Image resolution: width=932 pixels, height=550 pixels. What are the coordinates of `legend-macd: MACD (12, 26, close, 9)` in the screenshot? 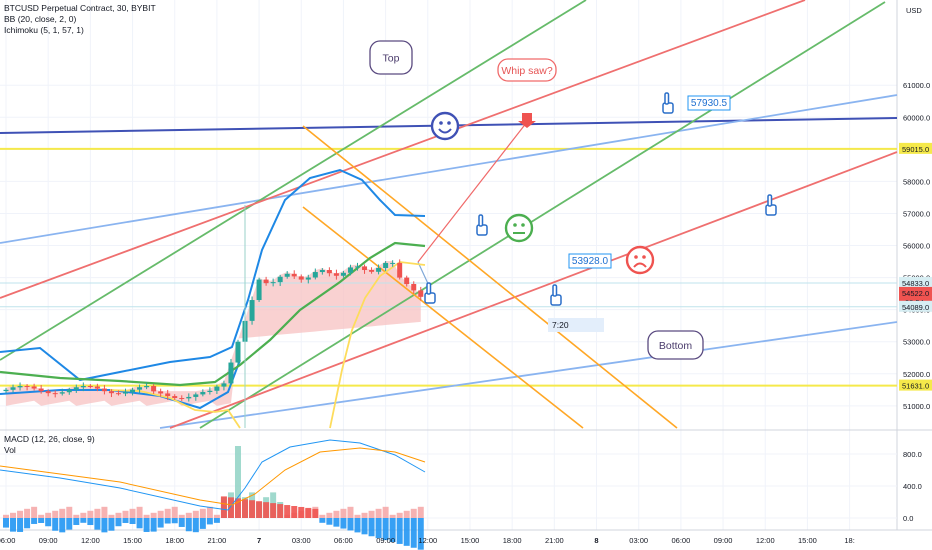 It's located at (49, 439).